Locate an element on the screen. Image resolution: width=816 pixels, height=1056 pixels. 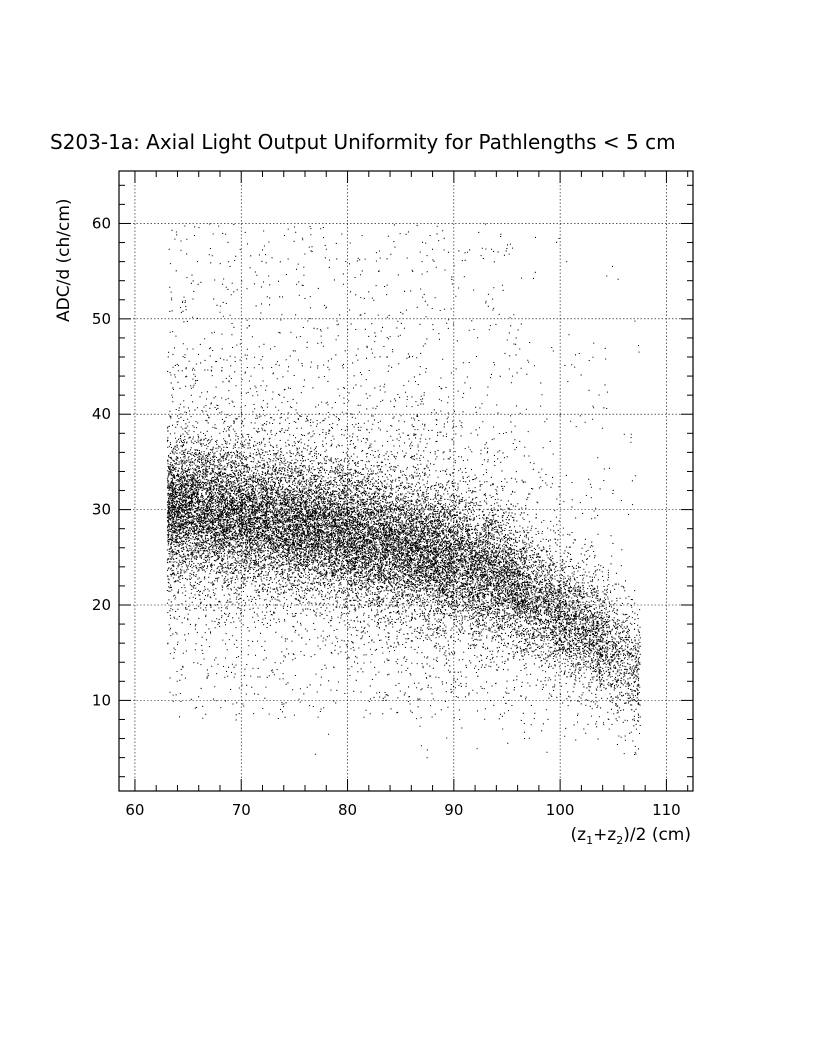
x-tick-label-1: 70 is located at coordinates (241, 810).